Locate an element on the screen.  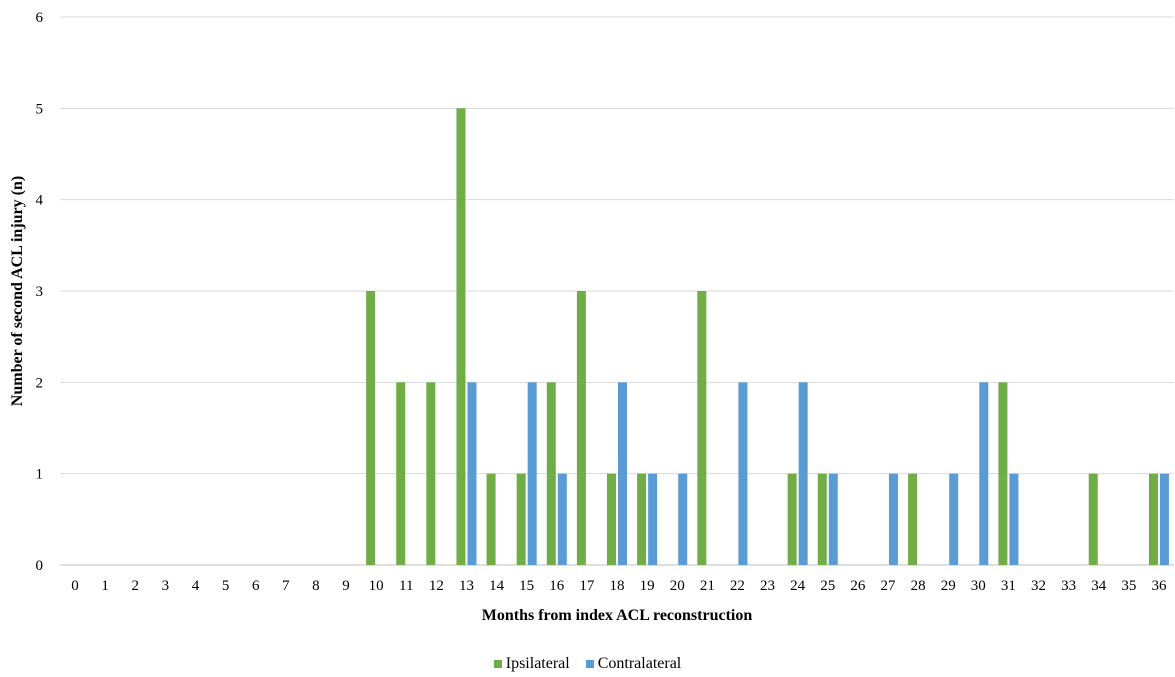
x-tick-label: 11 is located at coordinates (406, 586).